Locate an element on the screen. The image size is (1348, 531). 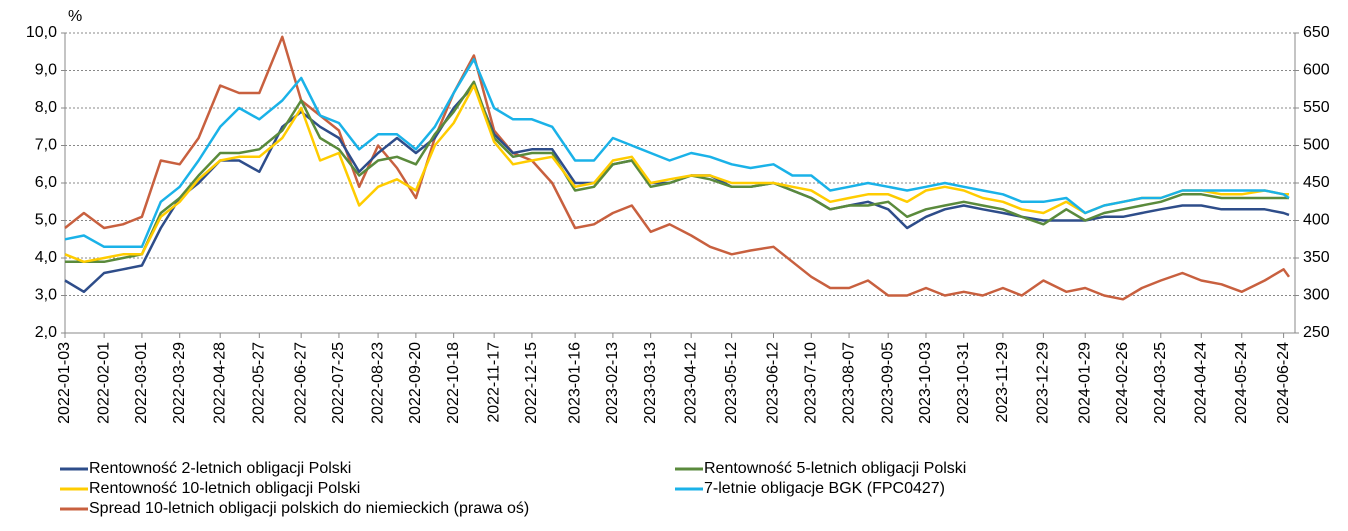
x-tick-label: 2024-05-24 is located at coordinates (1241, 383).